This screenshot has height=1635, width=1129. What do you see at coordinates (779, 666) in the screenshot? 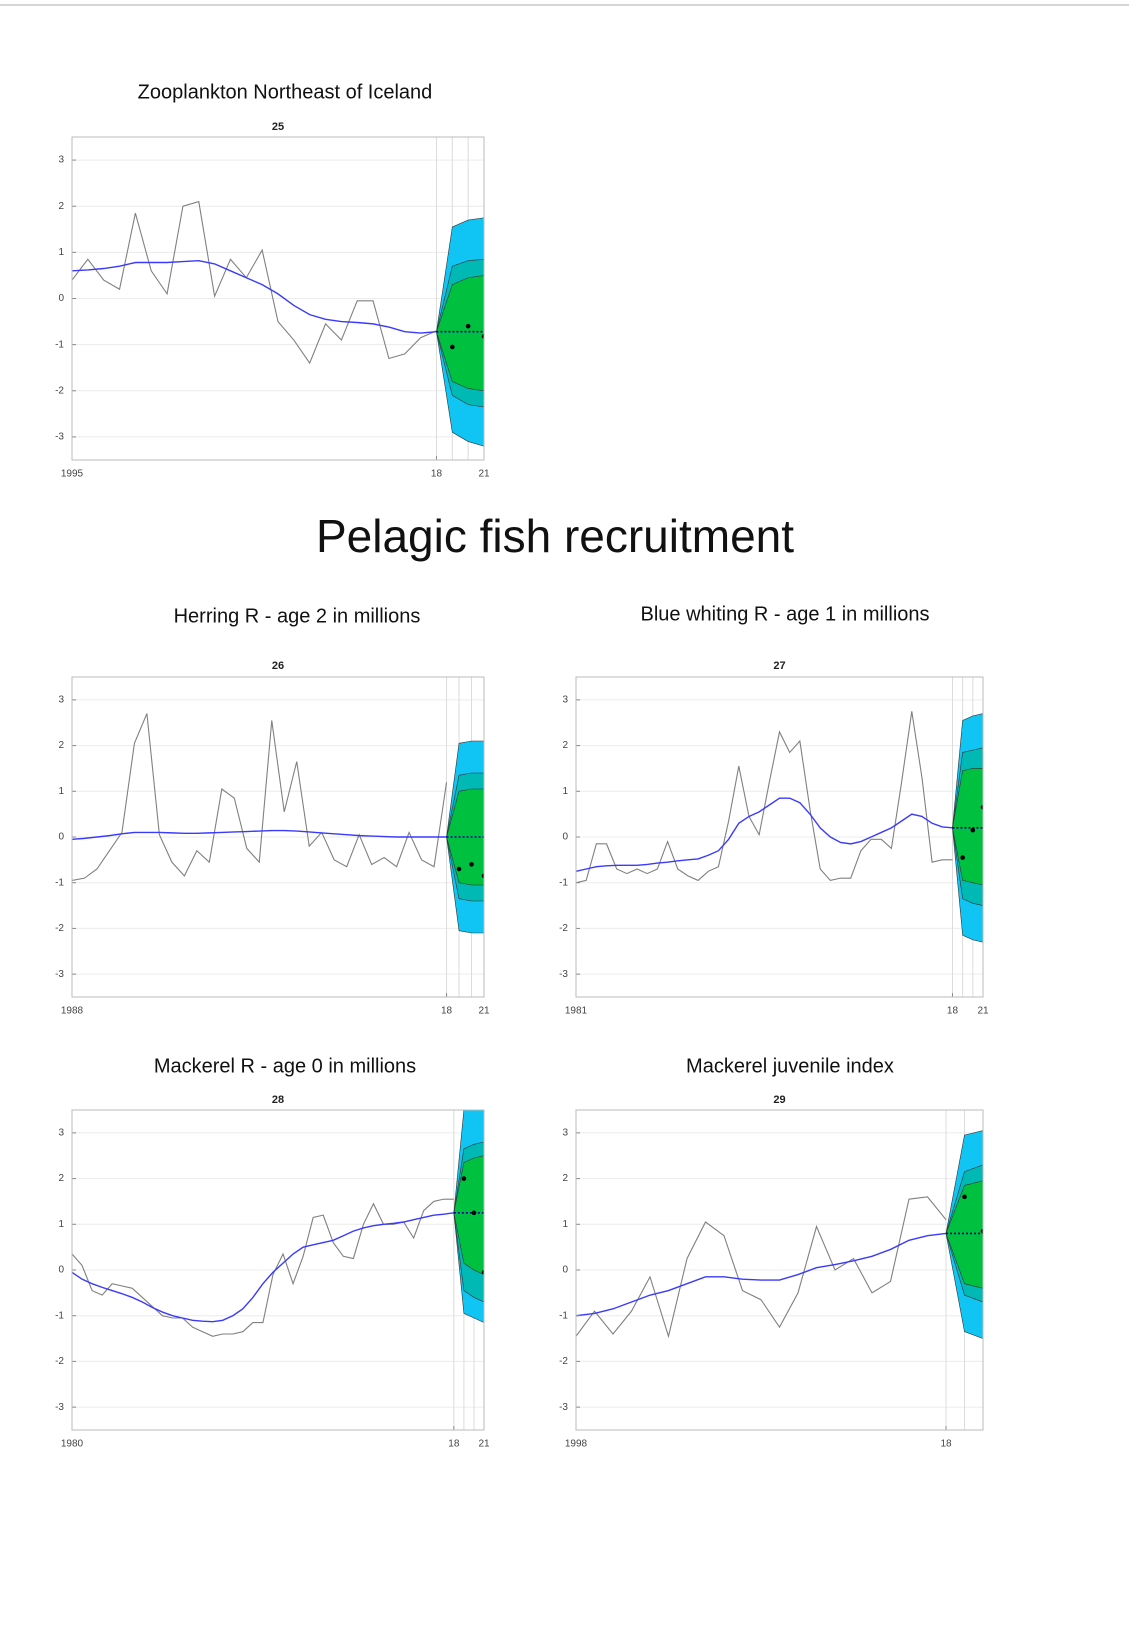
I see `panel-number: 27` at bounding box center [779, 666].